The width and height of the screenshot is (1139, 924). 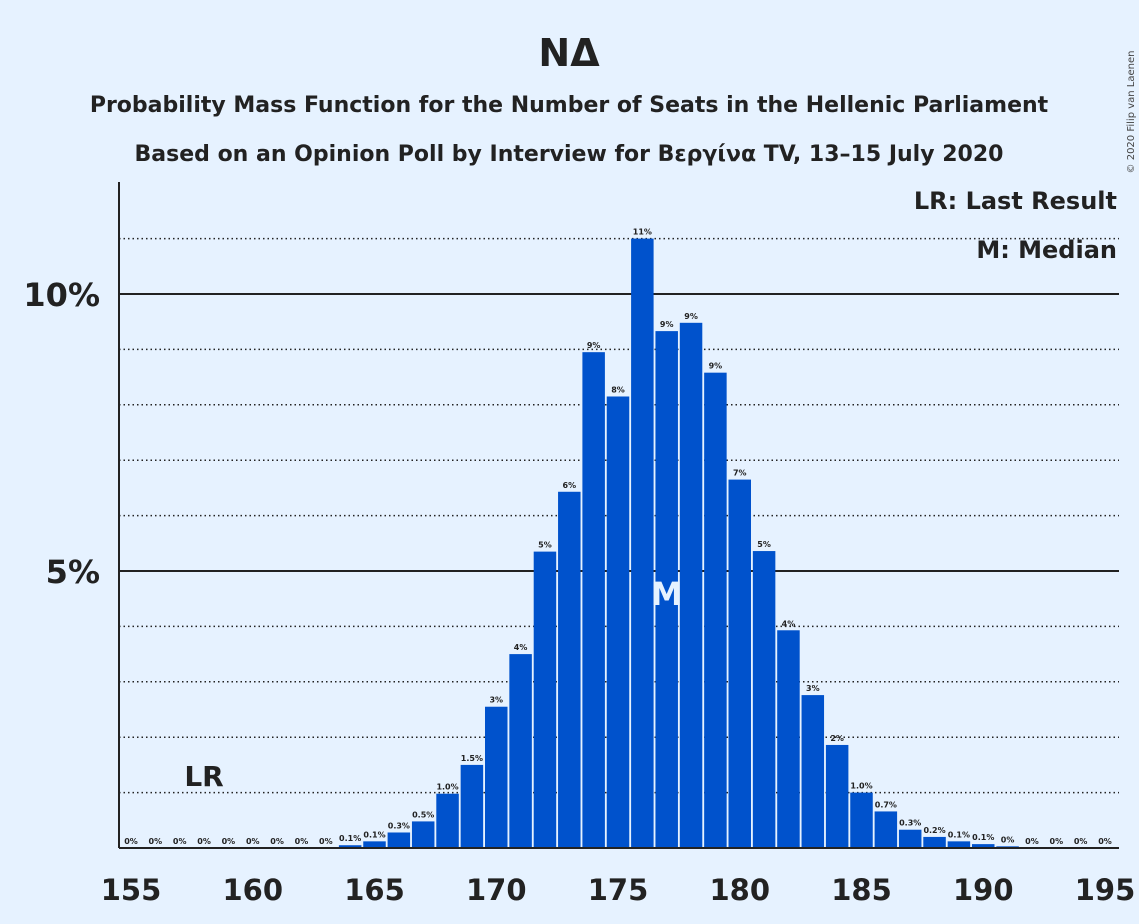 What do you see at coordinates (667, 594) in the screenshot?
I see `median-marker: M` at bounding box center [667, 594].